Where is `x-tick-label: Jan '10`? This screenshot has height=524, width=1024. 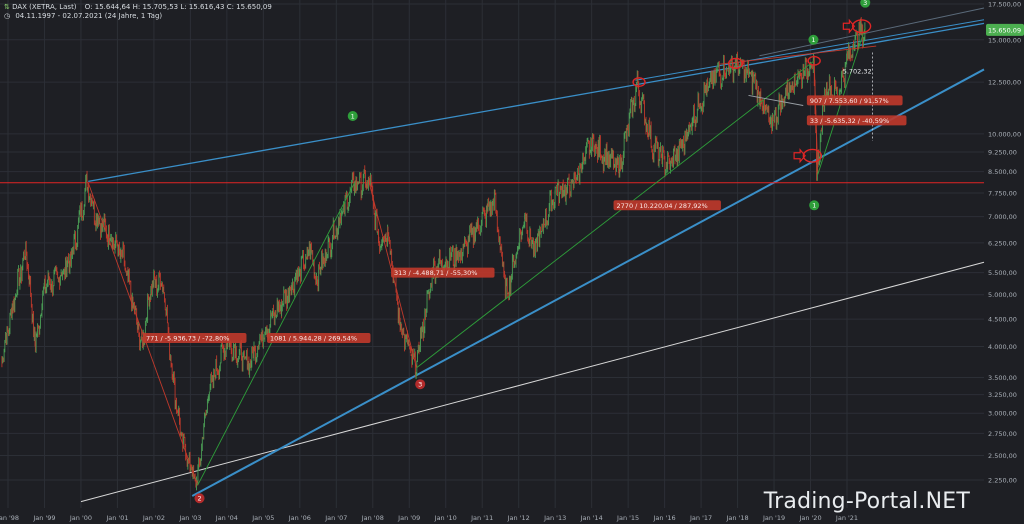 x-tick-label: Jan '10 is located at coordinates (445, 518).